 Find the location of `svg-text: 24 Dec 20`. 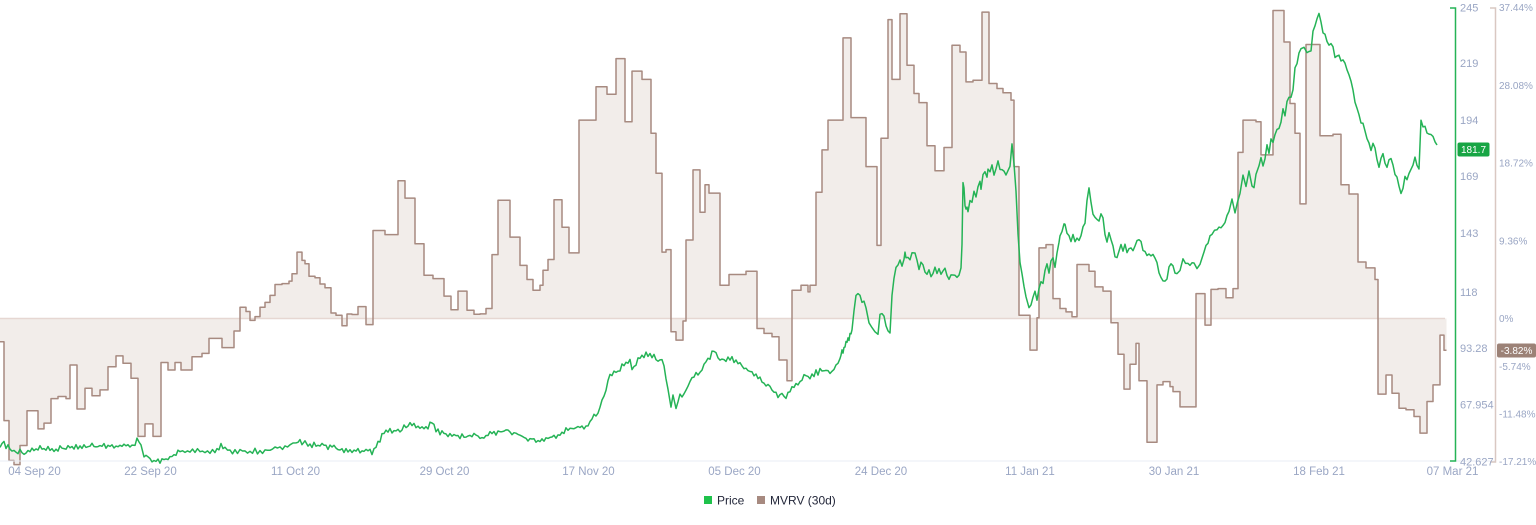

svg-text: 24 Dec 20 is located at coordinates (881, 472).